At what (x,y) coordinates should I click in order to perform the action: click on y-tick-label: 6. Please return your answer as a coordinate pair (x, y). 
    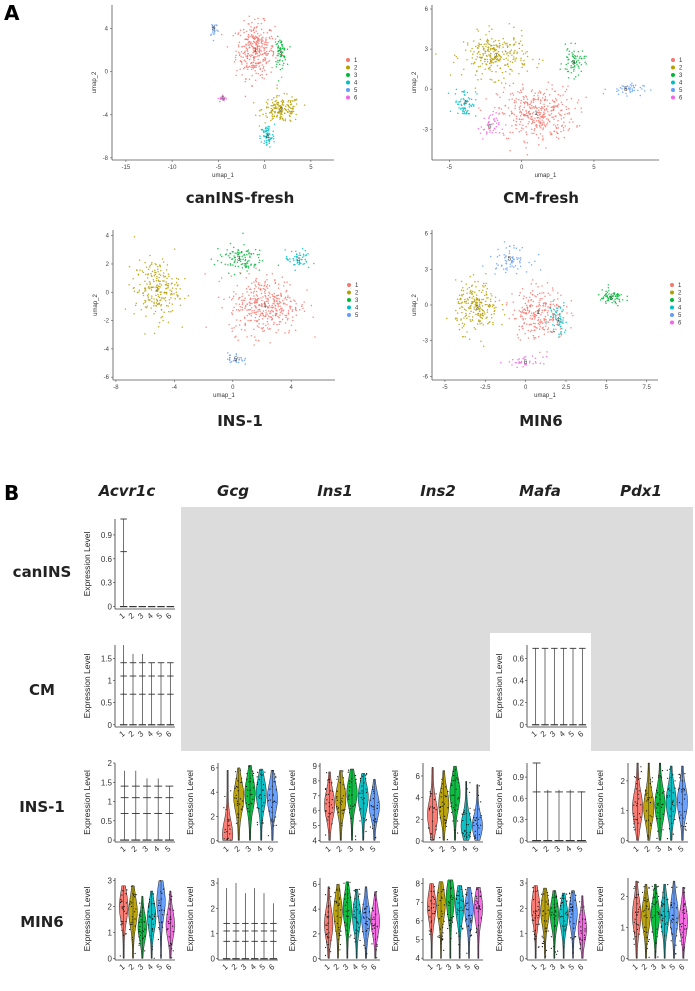
    Looking at the image, I should click on (418, 776).